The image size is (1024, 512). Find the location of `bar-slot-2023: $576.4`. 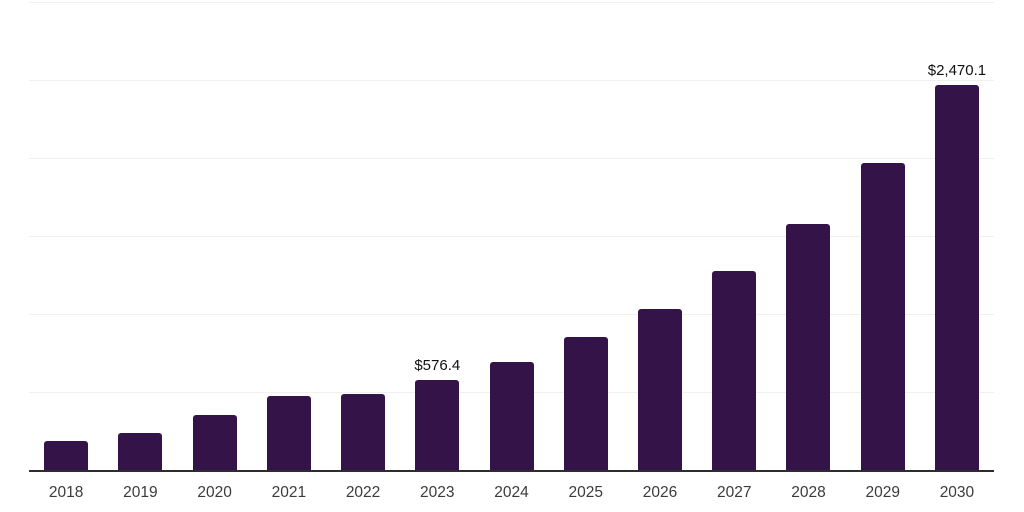

bar-slot-2023: $576.4 is located at coordinates (437, 236).